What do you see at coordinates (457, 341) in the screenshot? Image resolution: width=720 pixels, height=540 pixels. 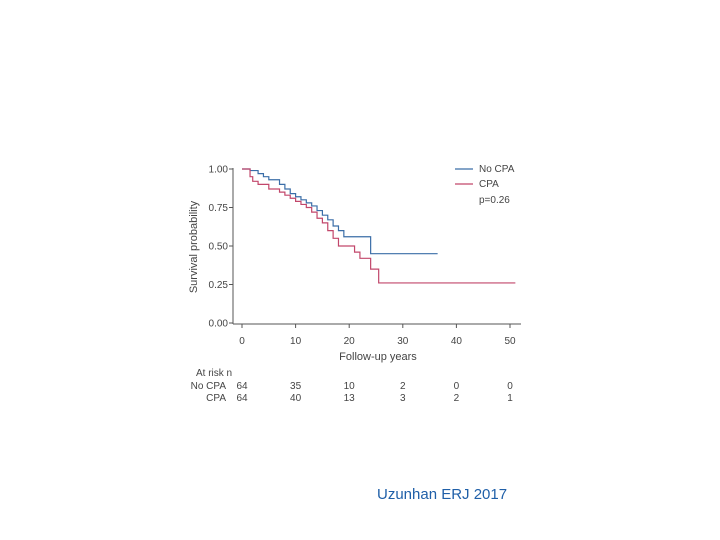 I see `x-tick-label: 40` at bounding box center [457, 341].